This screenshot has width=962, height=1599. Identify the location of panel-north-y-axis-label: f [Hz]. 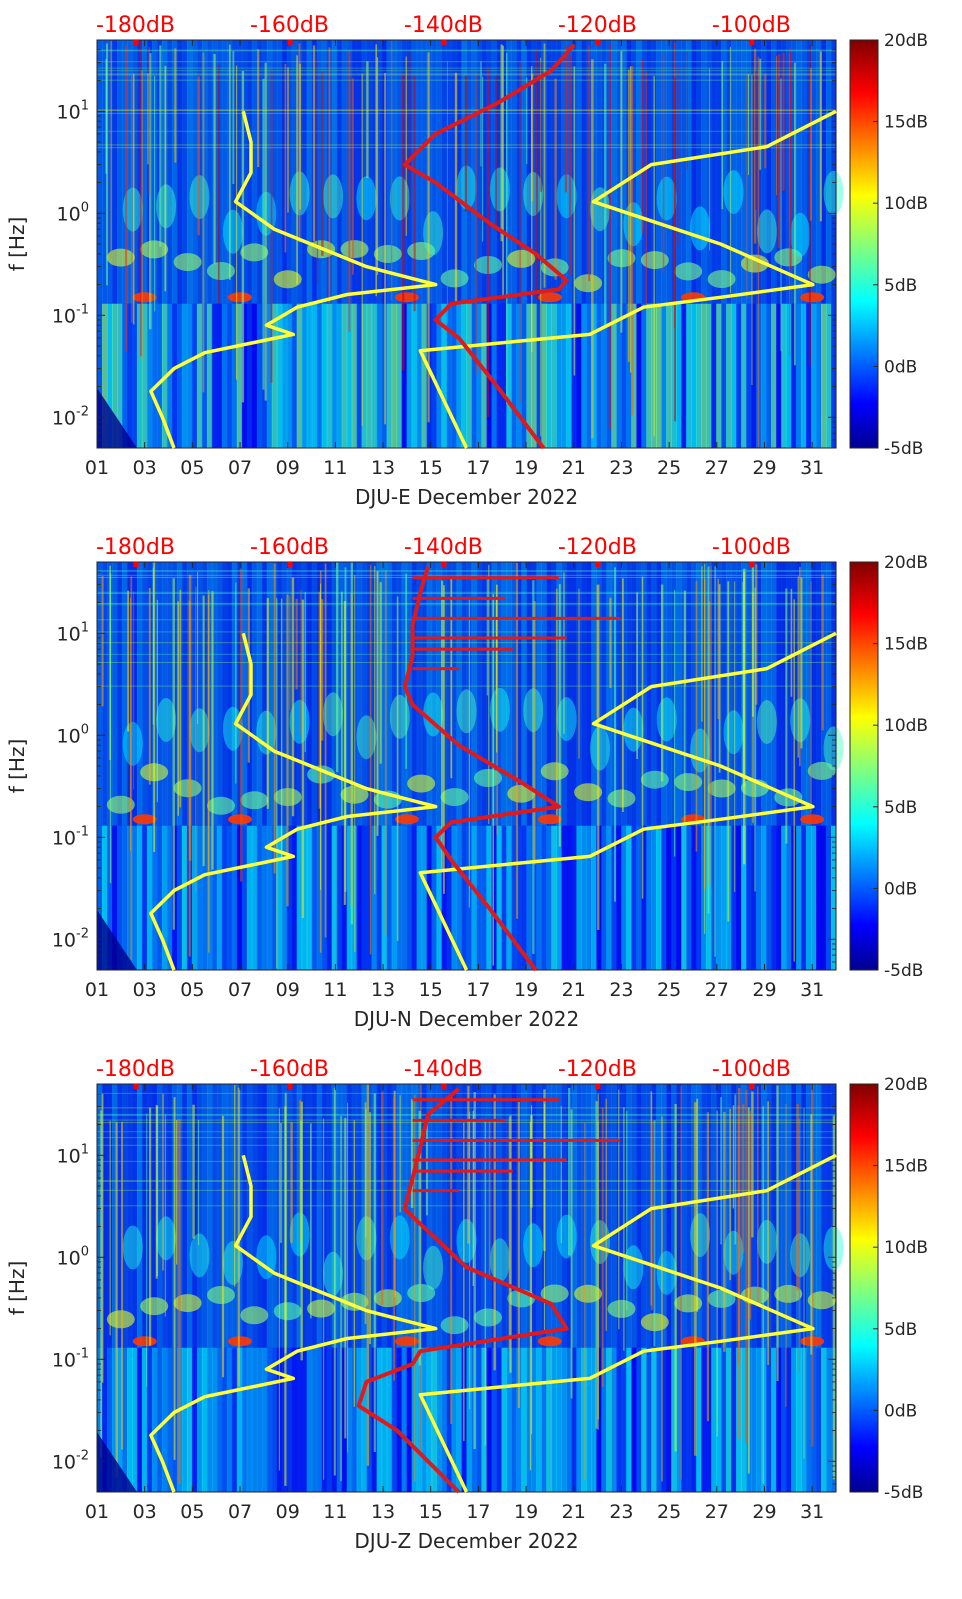
(17, 766).